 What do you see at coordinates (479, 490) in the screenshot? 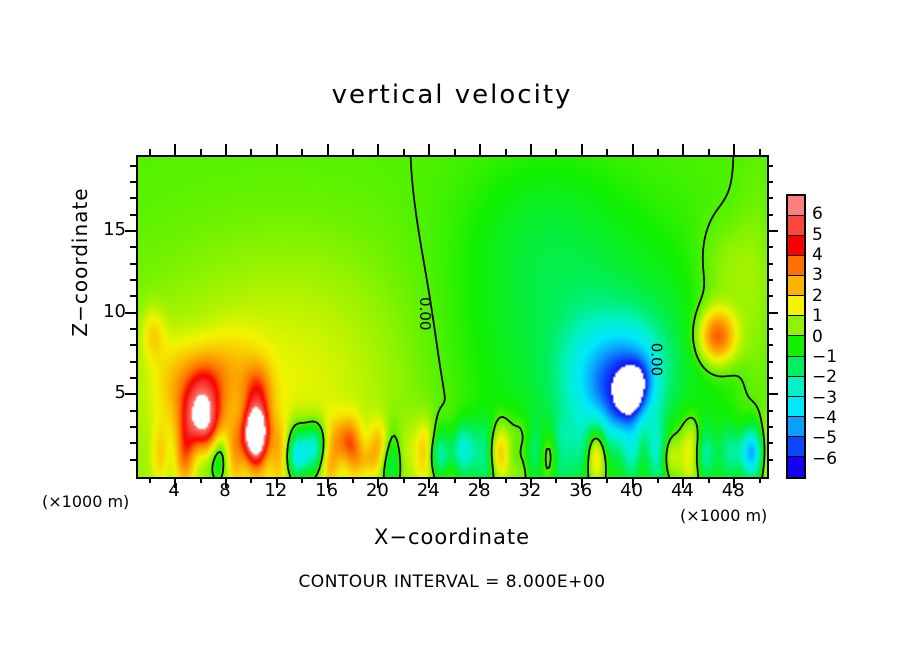
I see `x-tick-label: 28` at bounding box center [479, 490].